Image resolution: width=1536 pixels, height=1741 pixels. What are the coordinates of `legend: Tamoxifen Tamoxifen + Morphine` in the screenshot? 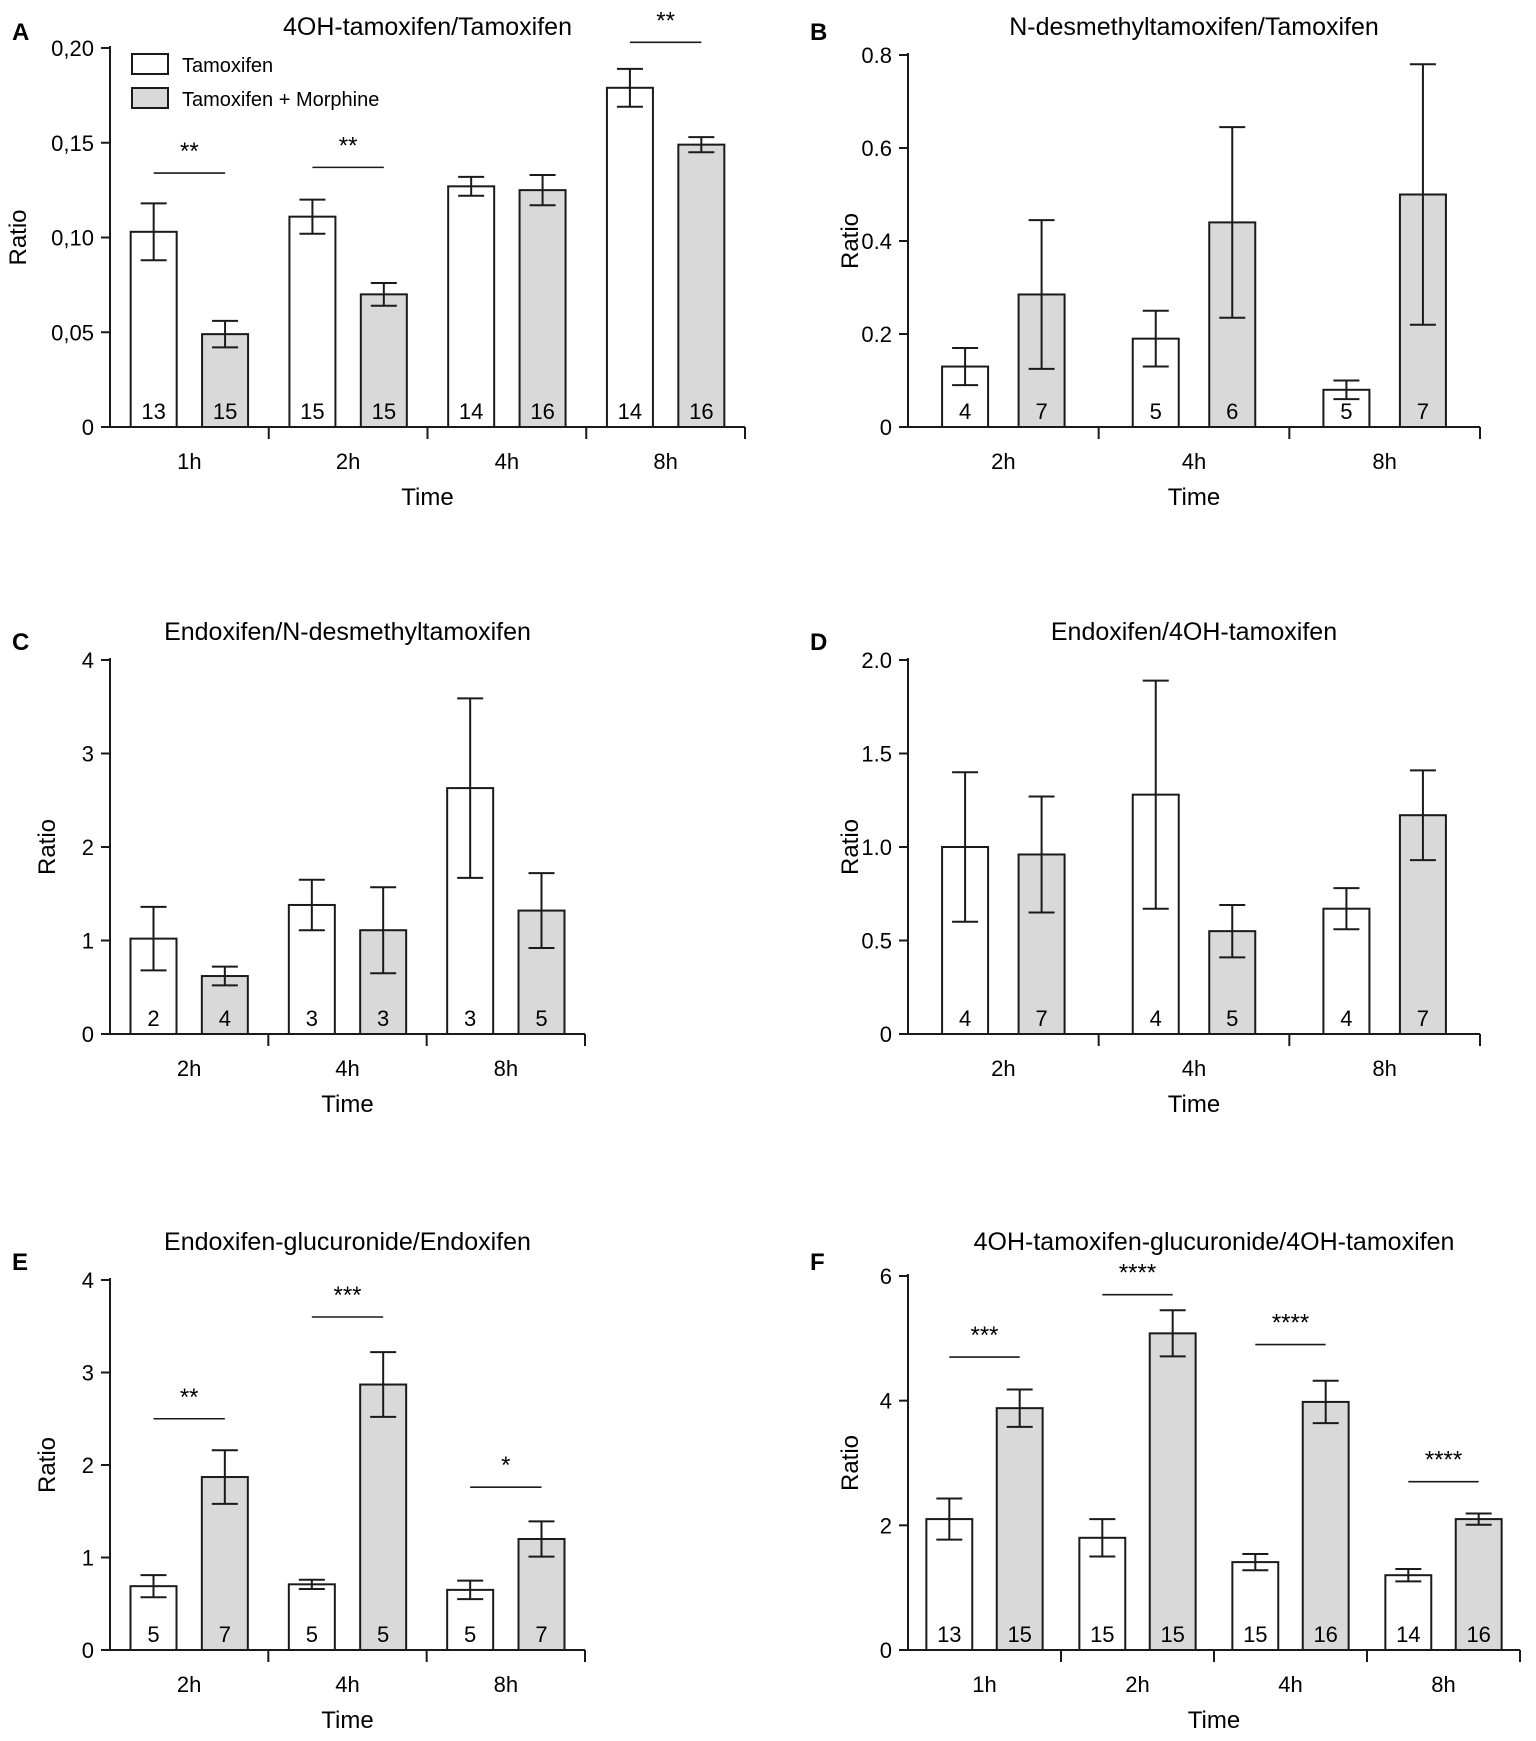 It's located at (255, 82).